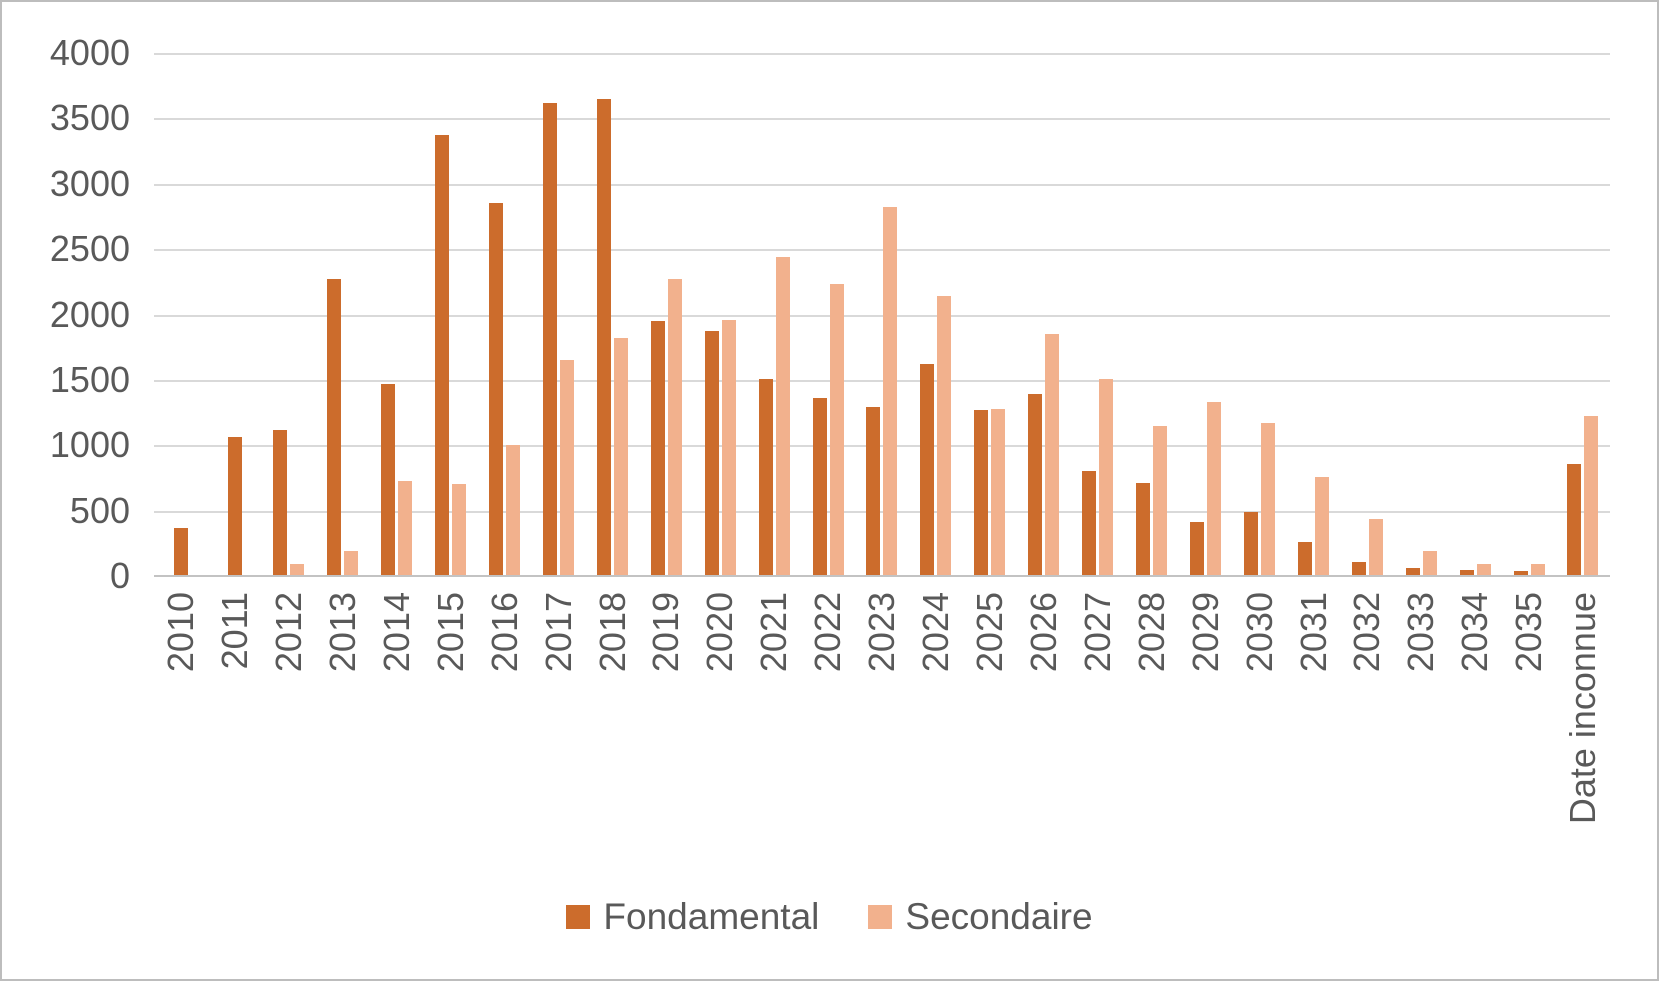 This screenshot has height=981, width=1659. I want to click on x-tick-cell-2032: 2032, so click(1367, 742).